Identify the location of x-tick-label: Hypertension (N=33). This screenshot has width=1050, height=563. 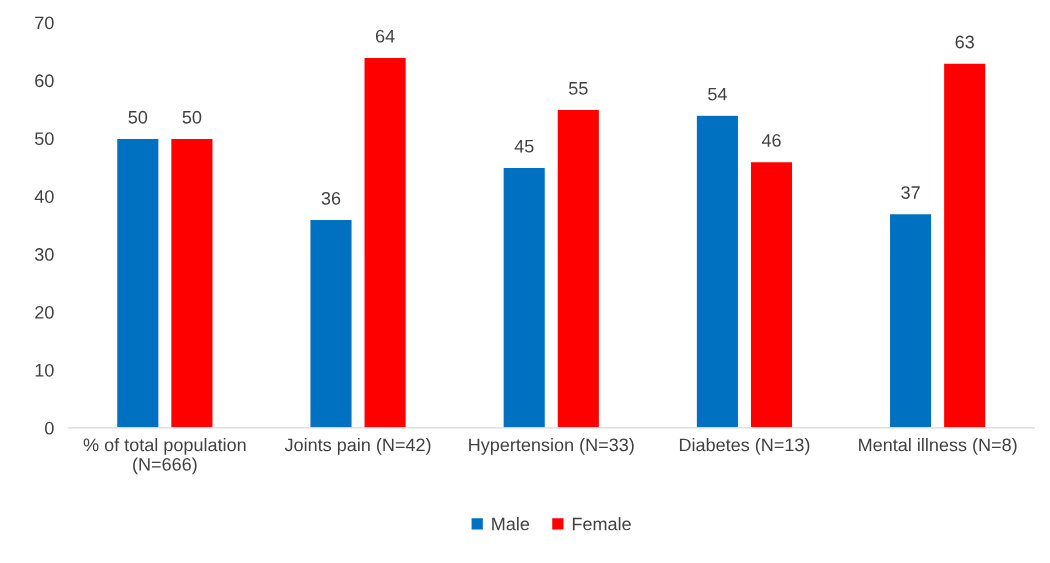
(551, 446).